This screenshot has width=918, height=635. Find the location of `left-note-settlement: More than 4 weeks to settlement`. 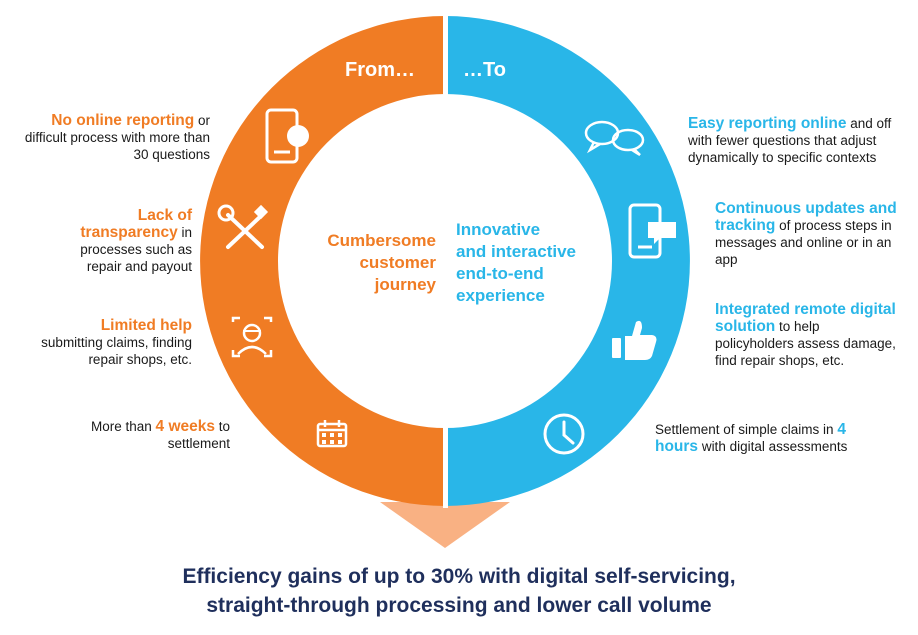

left-note-settlement: More than 4 weeks to settlement is located at coordinates (145, 435).